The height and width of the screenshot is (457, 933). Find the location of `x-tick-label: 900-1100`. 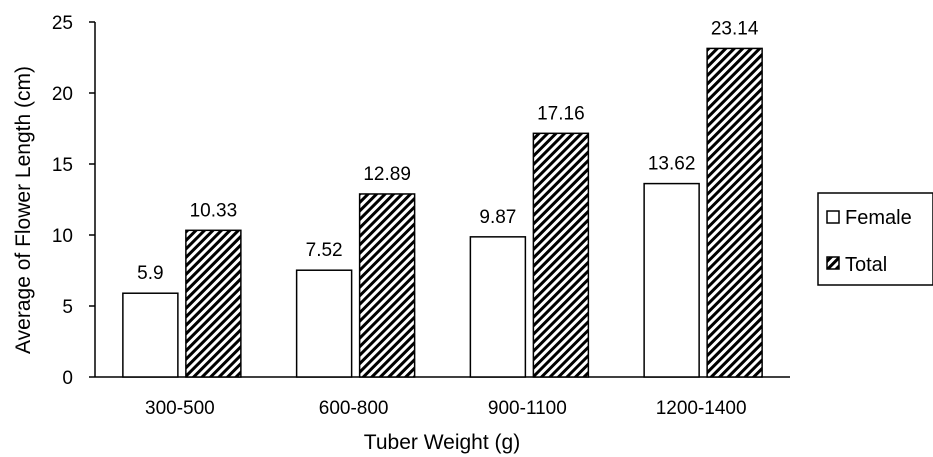

x-tick-label: 900-1100 is located at coordinates (527, 408).